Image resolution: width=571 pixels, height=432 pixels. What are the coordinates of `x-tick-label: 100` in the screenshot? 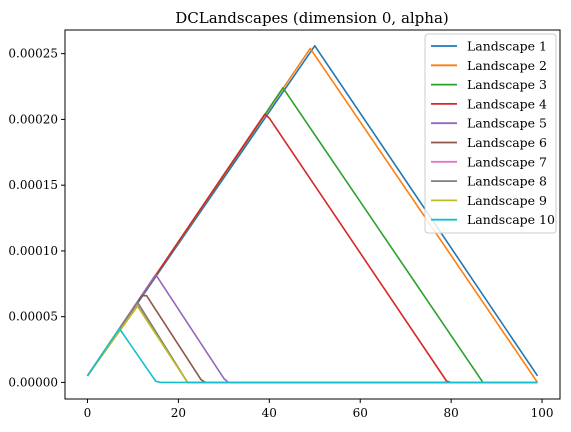 It's located at (542, 413).